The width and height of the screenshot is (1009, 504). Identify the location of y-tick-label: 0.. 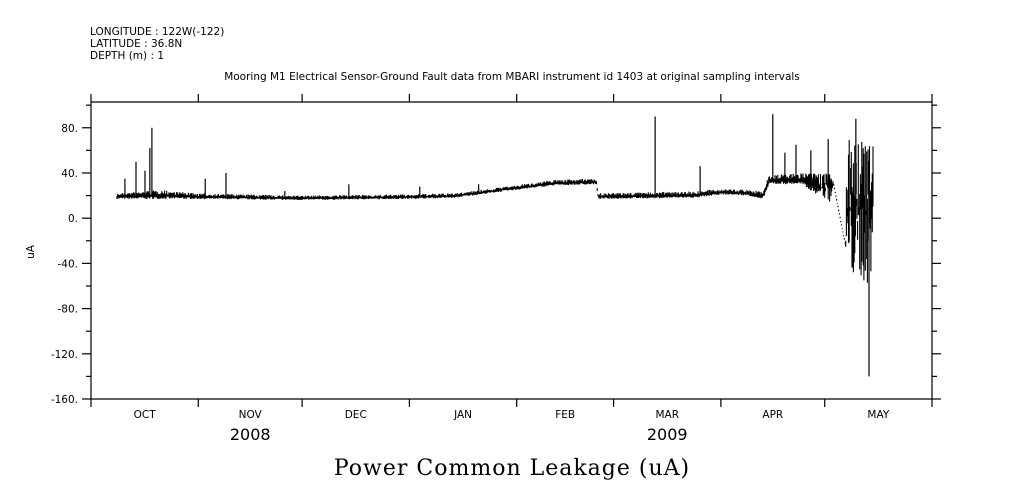
(73, 219).